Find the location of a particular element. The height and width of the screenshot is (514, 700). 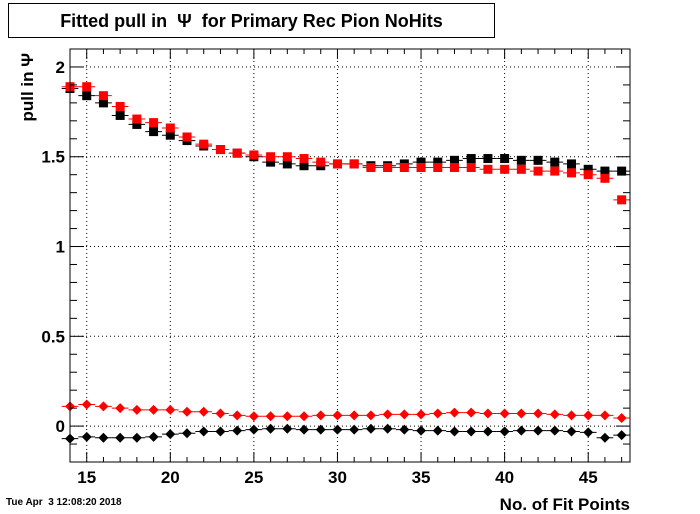

x-tick-label: 20 is located at coordinates (170, 477).